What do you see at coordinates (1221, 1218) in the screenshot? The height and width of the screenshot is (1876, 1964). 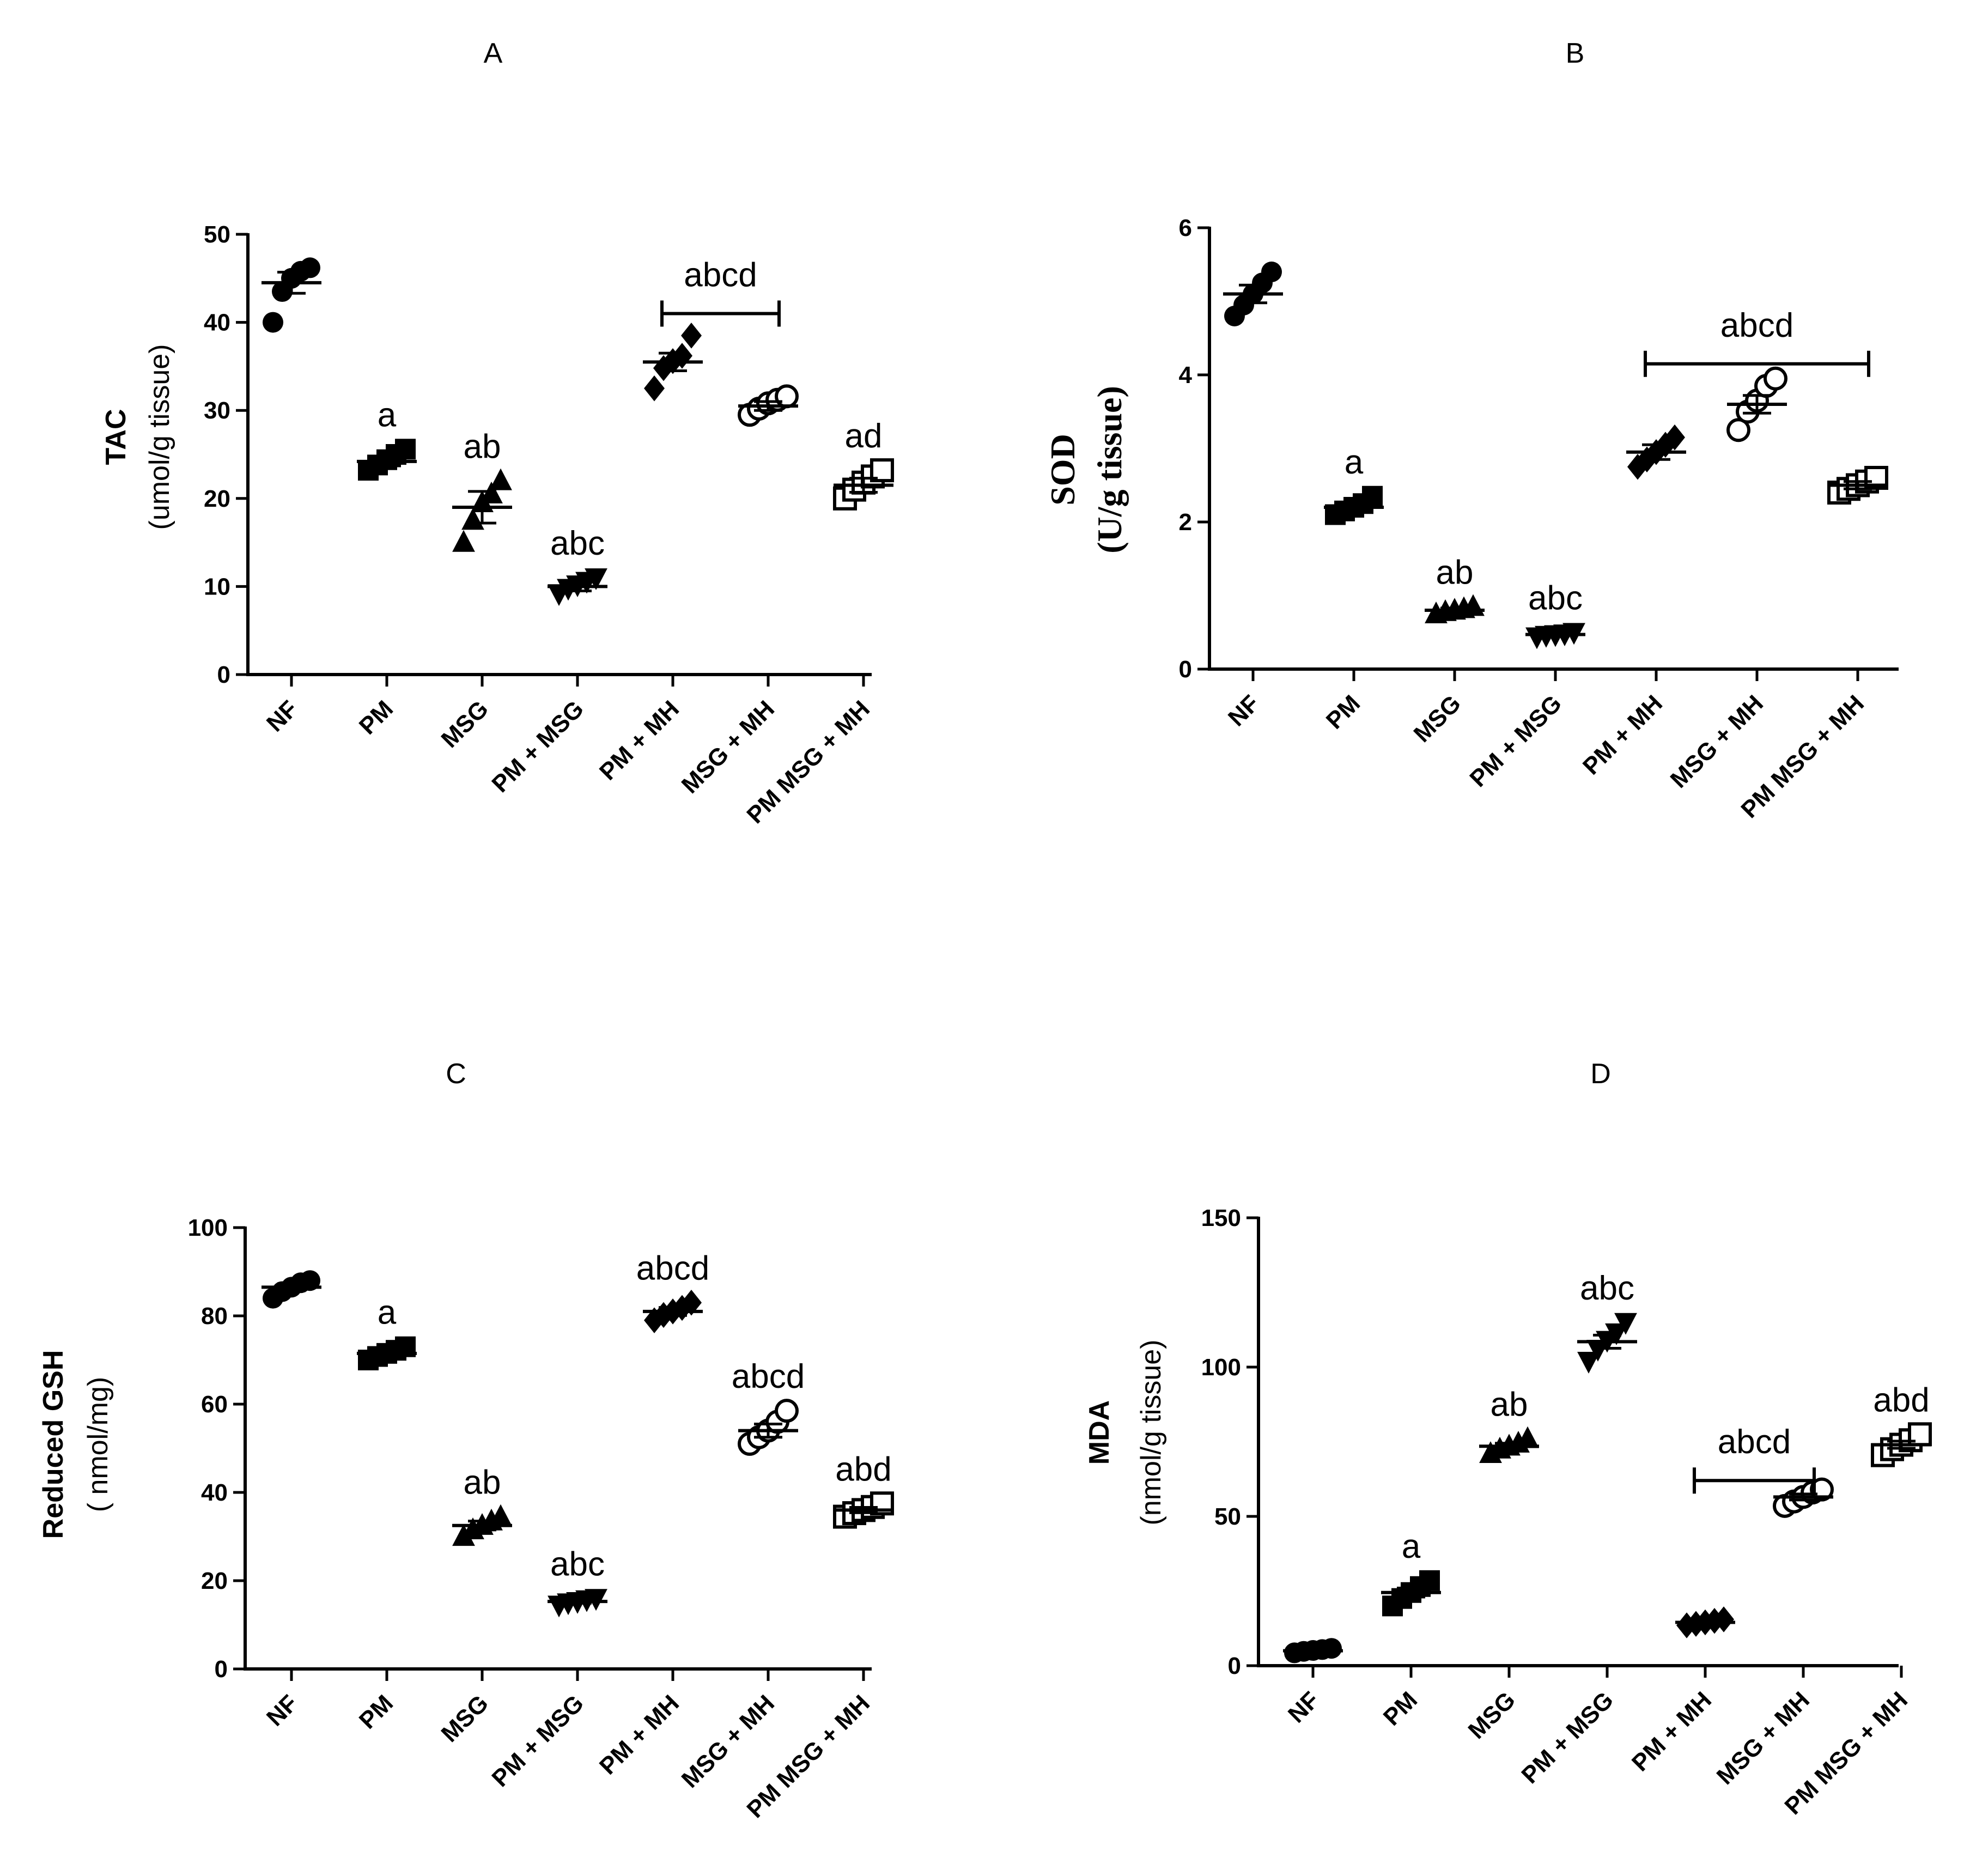 I see `y-tick-label: 150` at bounding box center [1221, 1218].